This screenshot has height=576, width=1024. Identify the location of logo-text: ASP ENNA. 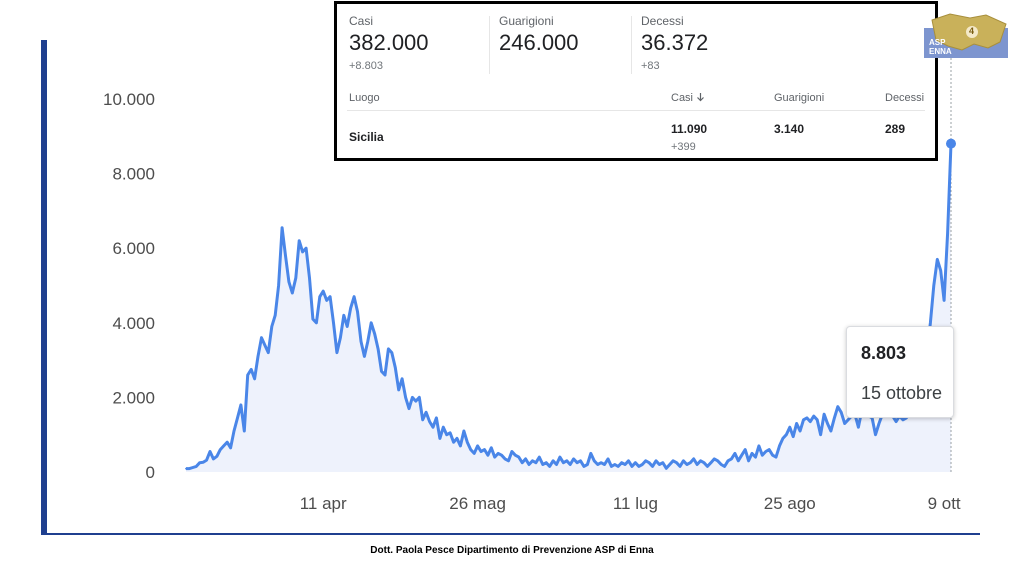
(940, 47).